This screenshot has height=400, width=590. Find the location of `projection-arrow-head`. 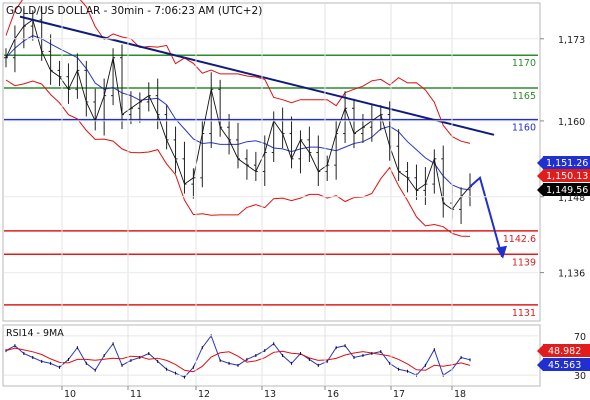

projection-arrow-head is located at coordinates (501, 252).